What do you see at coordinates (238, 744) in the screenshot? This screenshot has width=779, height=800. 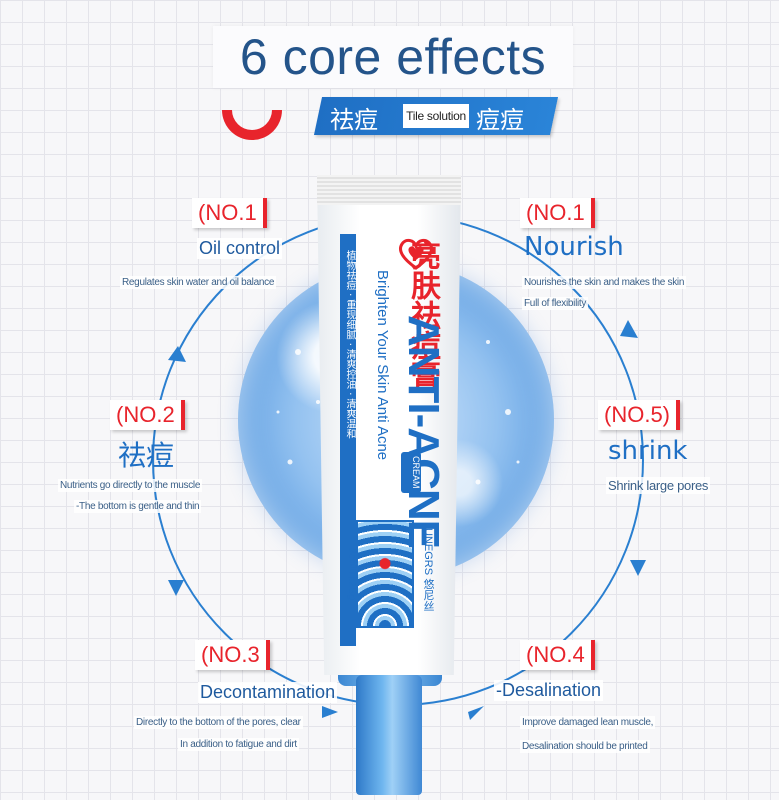 I see `effect-3-desc-2: In addition to fatigue and dirt` at bounding box center [238, 744].